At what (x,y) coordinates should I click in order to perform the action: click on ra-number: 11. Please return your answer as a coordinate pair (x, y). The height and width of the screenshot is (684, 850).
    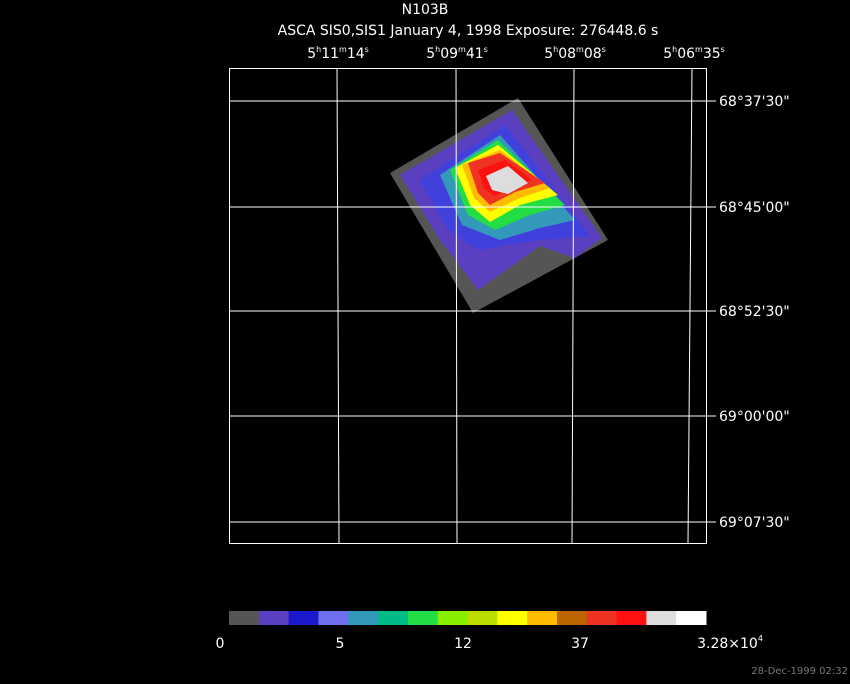
    Looking at the image, I should click on (330, 54).